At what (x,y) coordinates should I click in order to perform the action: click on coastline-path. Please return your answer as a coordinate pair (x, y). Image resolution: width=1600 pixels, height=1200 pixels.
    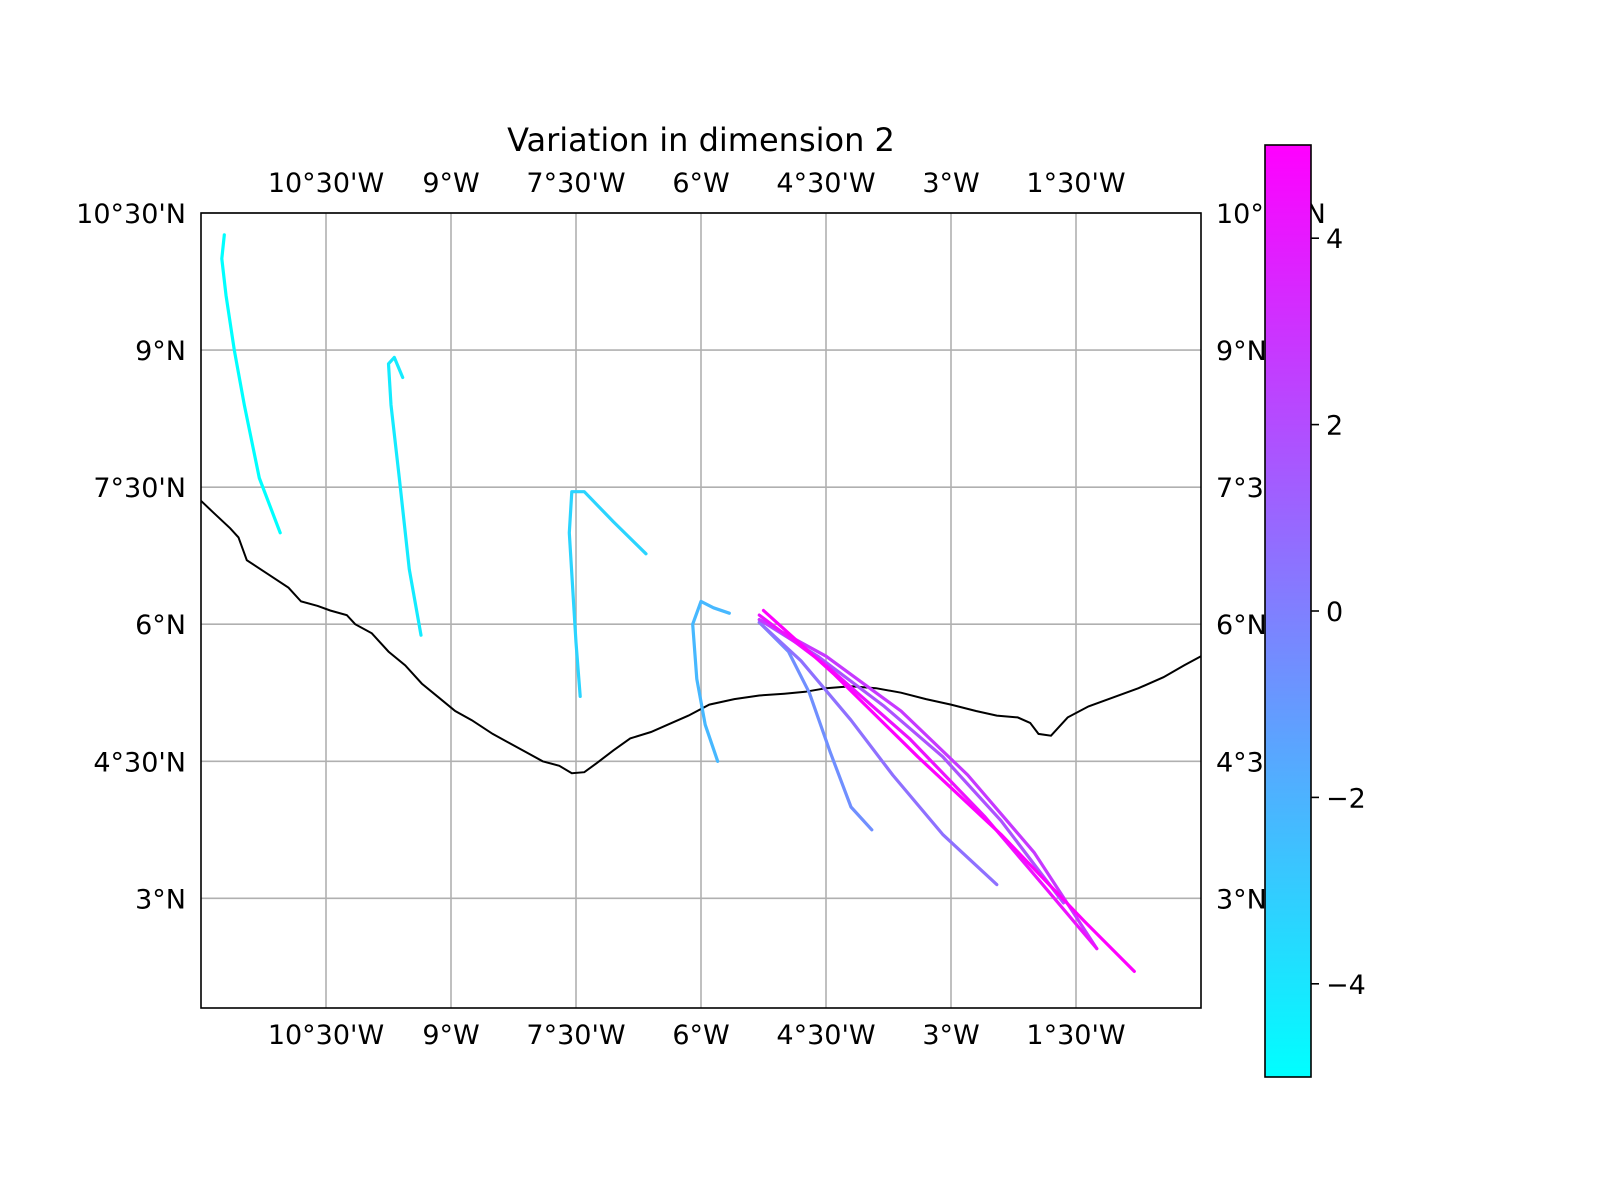
    Looking at the image, I should click on (701, 637).